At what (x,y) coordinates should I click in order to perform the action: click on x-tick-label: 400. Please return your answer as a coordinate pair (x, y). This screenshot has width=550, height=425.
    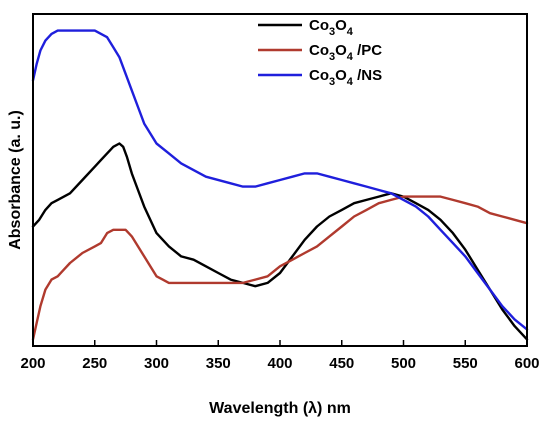
    Looking at the image, I should click on (279, 363).